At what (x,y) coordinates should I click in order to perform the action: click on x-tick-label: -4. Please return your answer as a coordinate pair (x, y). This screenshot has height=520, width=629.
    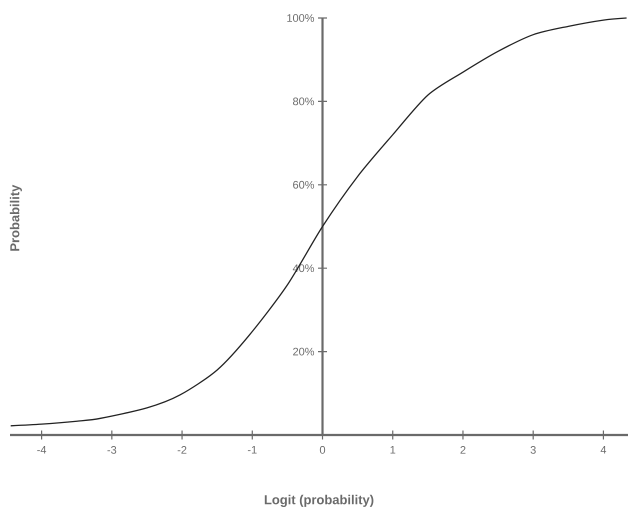
    Looking at the image, I should click on (41, 450).